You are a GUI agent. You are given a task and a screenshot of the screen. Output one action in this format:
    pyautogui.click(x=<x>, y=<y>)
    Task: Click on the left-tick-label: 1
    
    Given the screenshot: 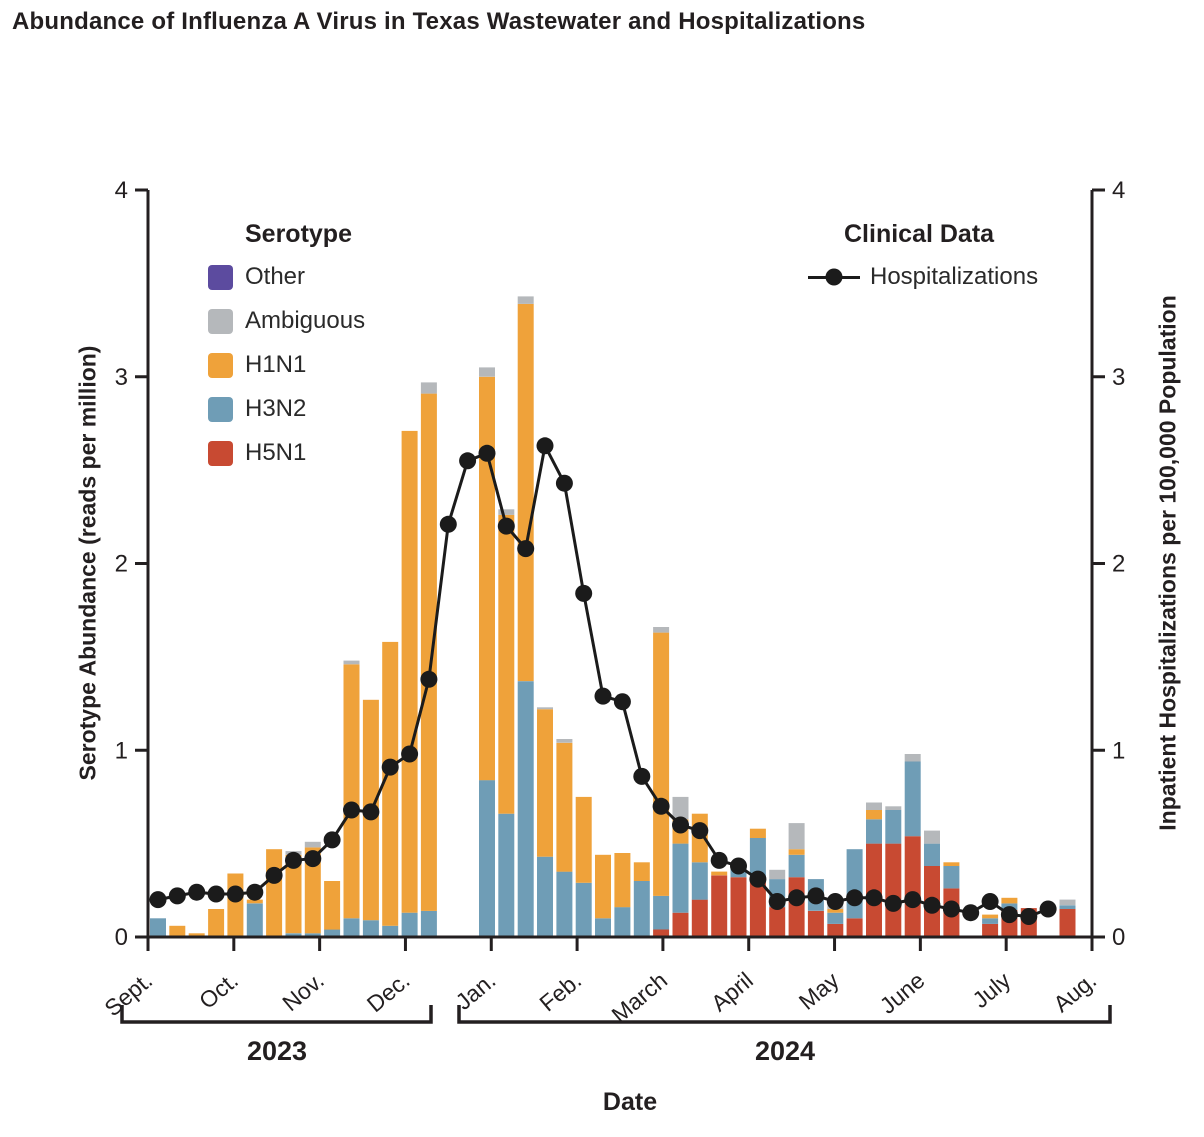 What is the action you would take?
    pyautogui.click(x=121, y=750)
    